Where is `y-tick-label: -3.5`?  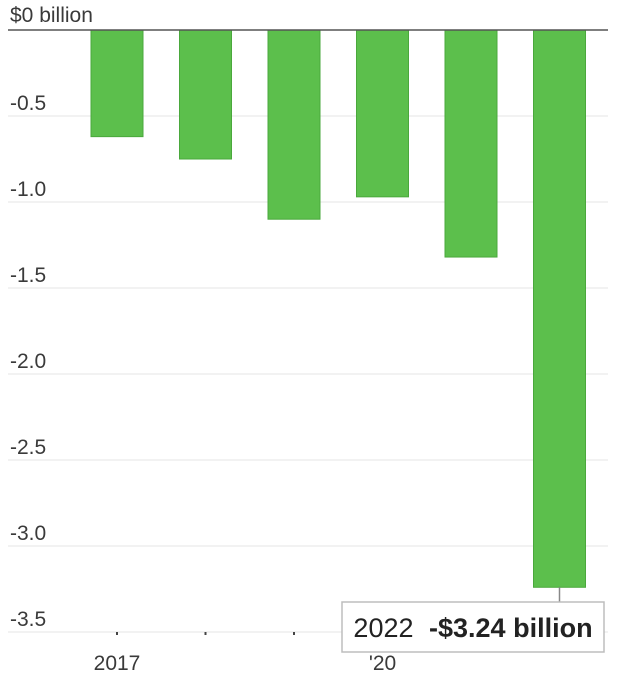 y-tick-label: -3.5 is located at coordinates (28, 619).